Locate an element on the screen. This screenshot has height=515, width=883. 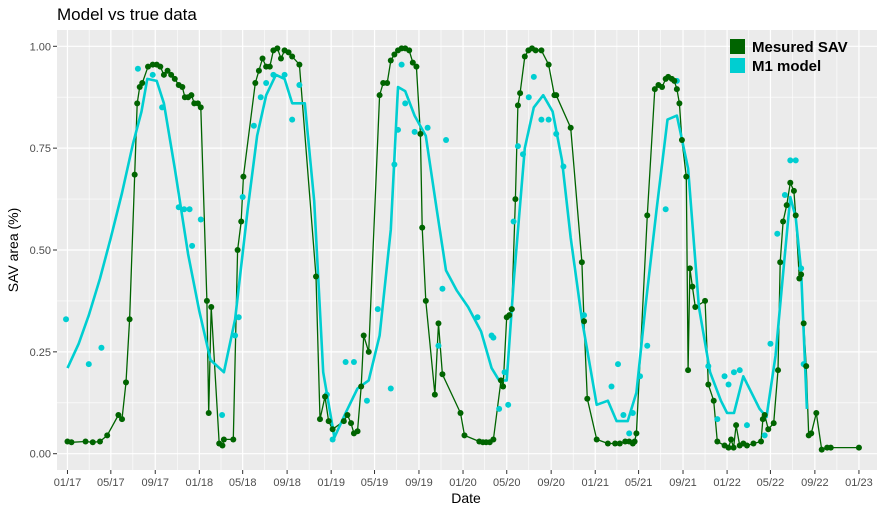
legend-label-measured: Mesured SAV is located at coordinates (800, 47).